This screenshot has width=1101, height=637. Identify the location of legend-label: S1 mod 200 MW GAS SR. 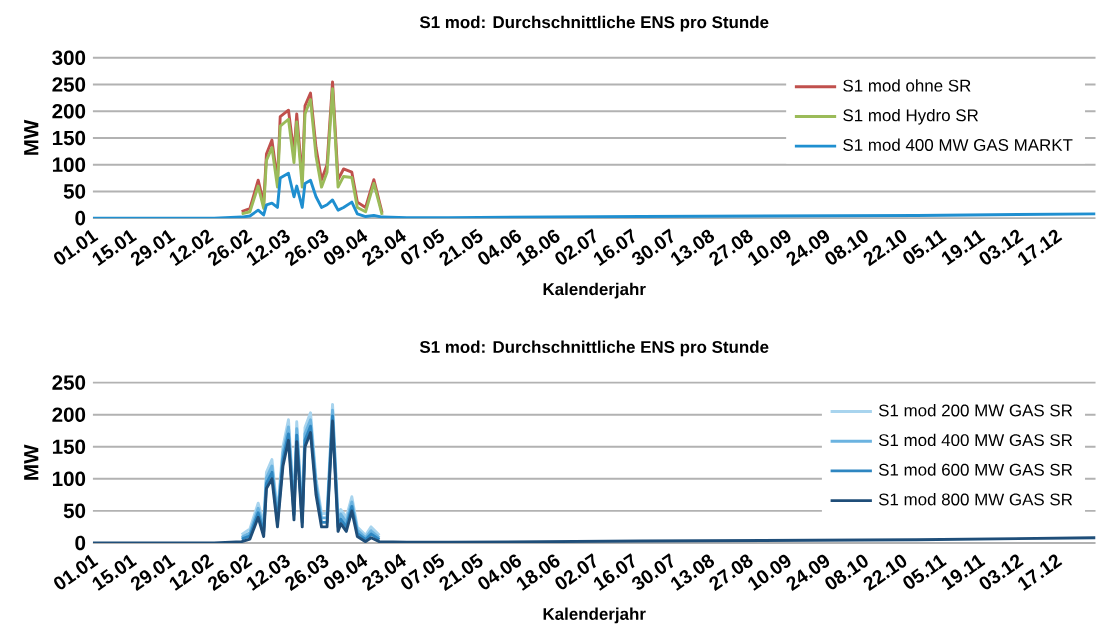
(975, 410).